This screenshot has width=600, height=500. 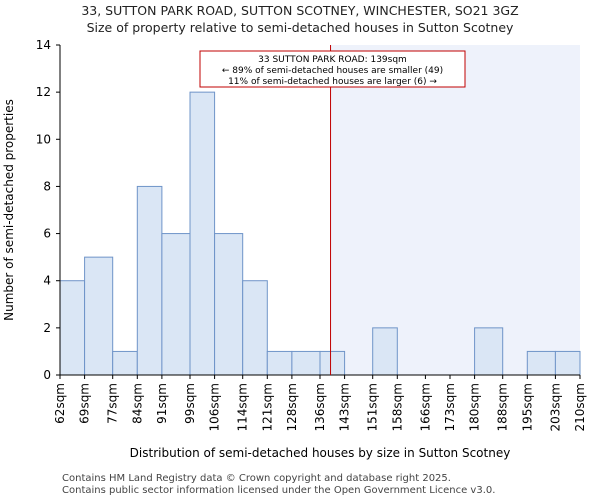 What do you see at coordinates (47, 328) in the screenshot?
I see `y-tick-label: 2` at bounding box center [47, 328].